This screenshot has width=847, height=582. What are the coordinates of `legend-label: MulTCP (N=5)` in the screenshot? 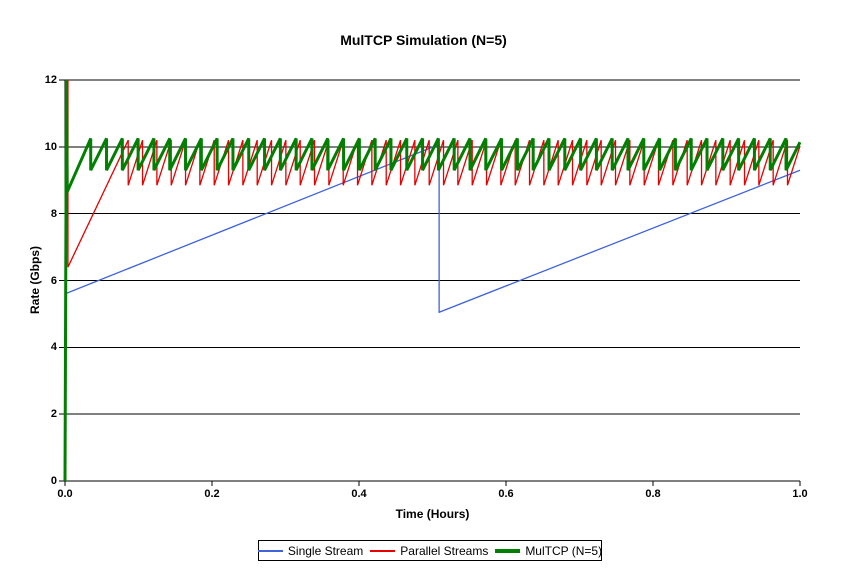 It's located at (564, 550).